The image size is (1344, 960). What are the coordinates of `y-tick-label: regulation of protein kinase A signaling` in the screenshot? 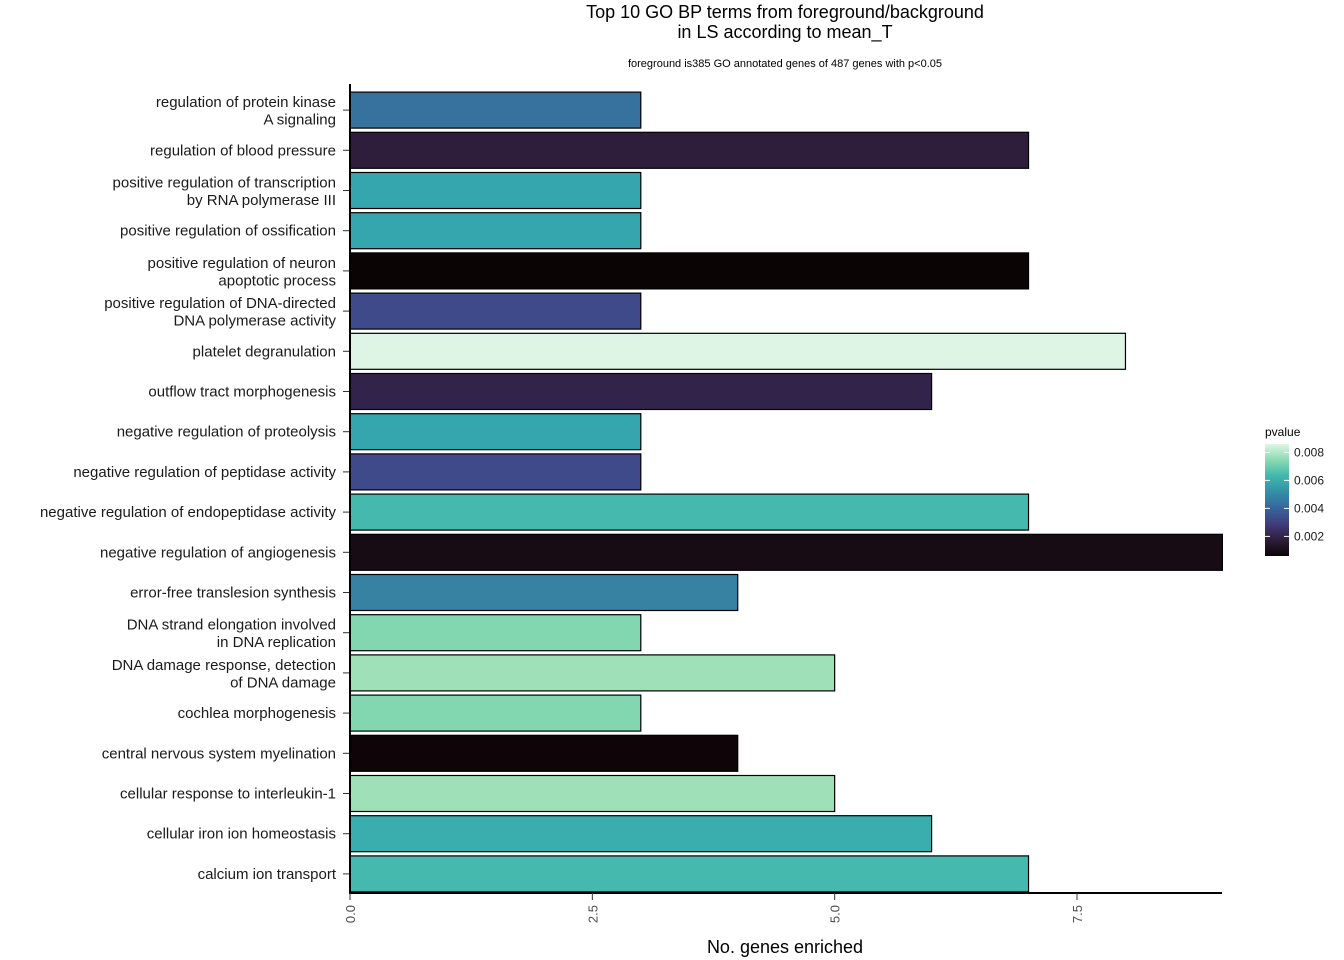 It's located at (246, 111).